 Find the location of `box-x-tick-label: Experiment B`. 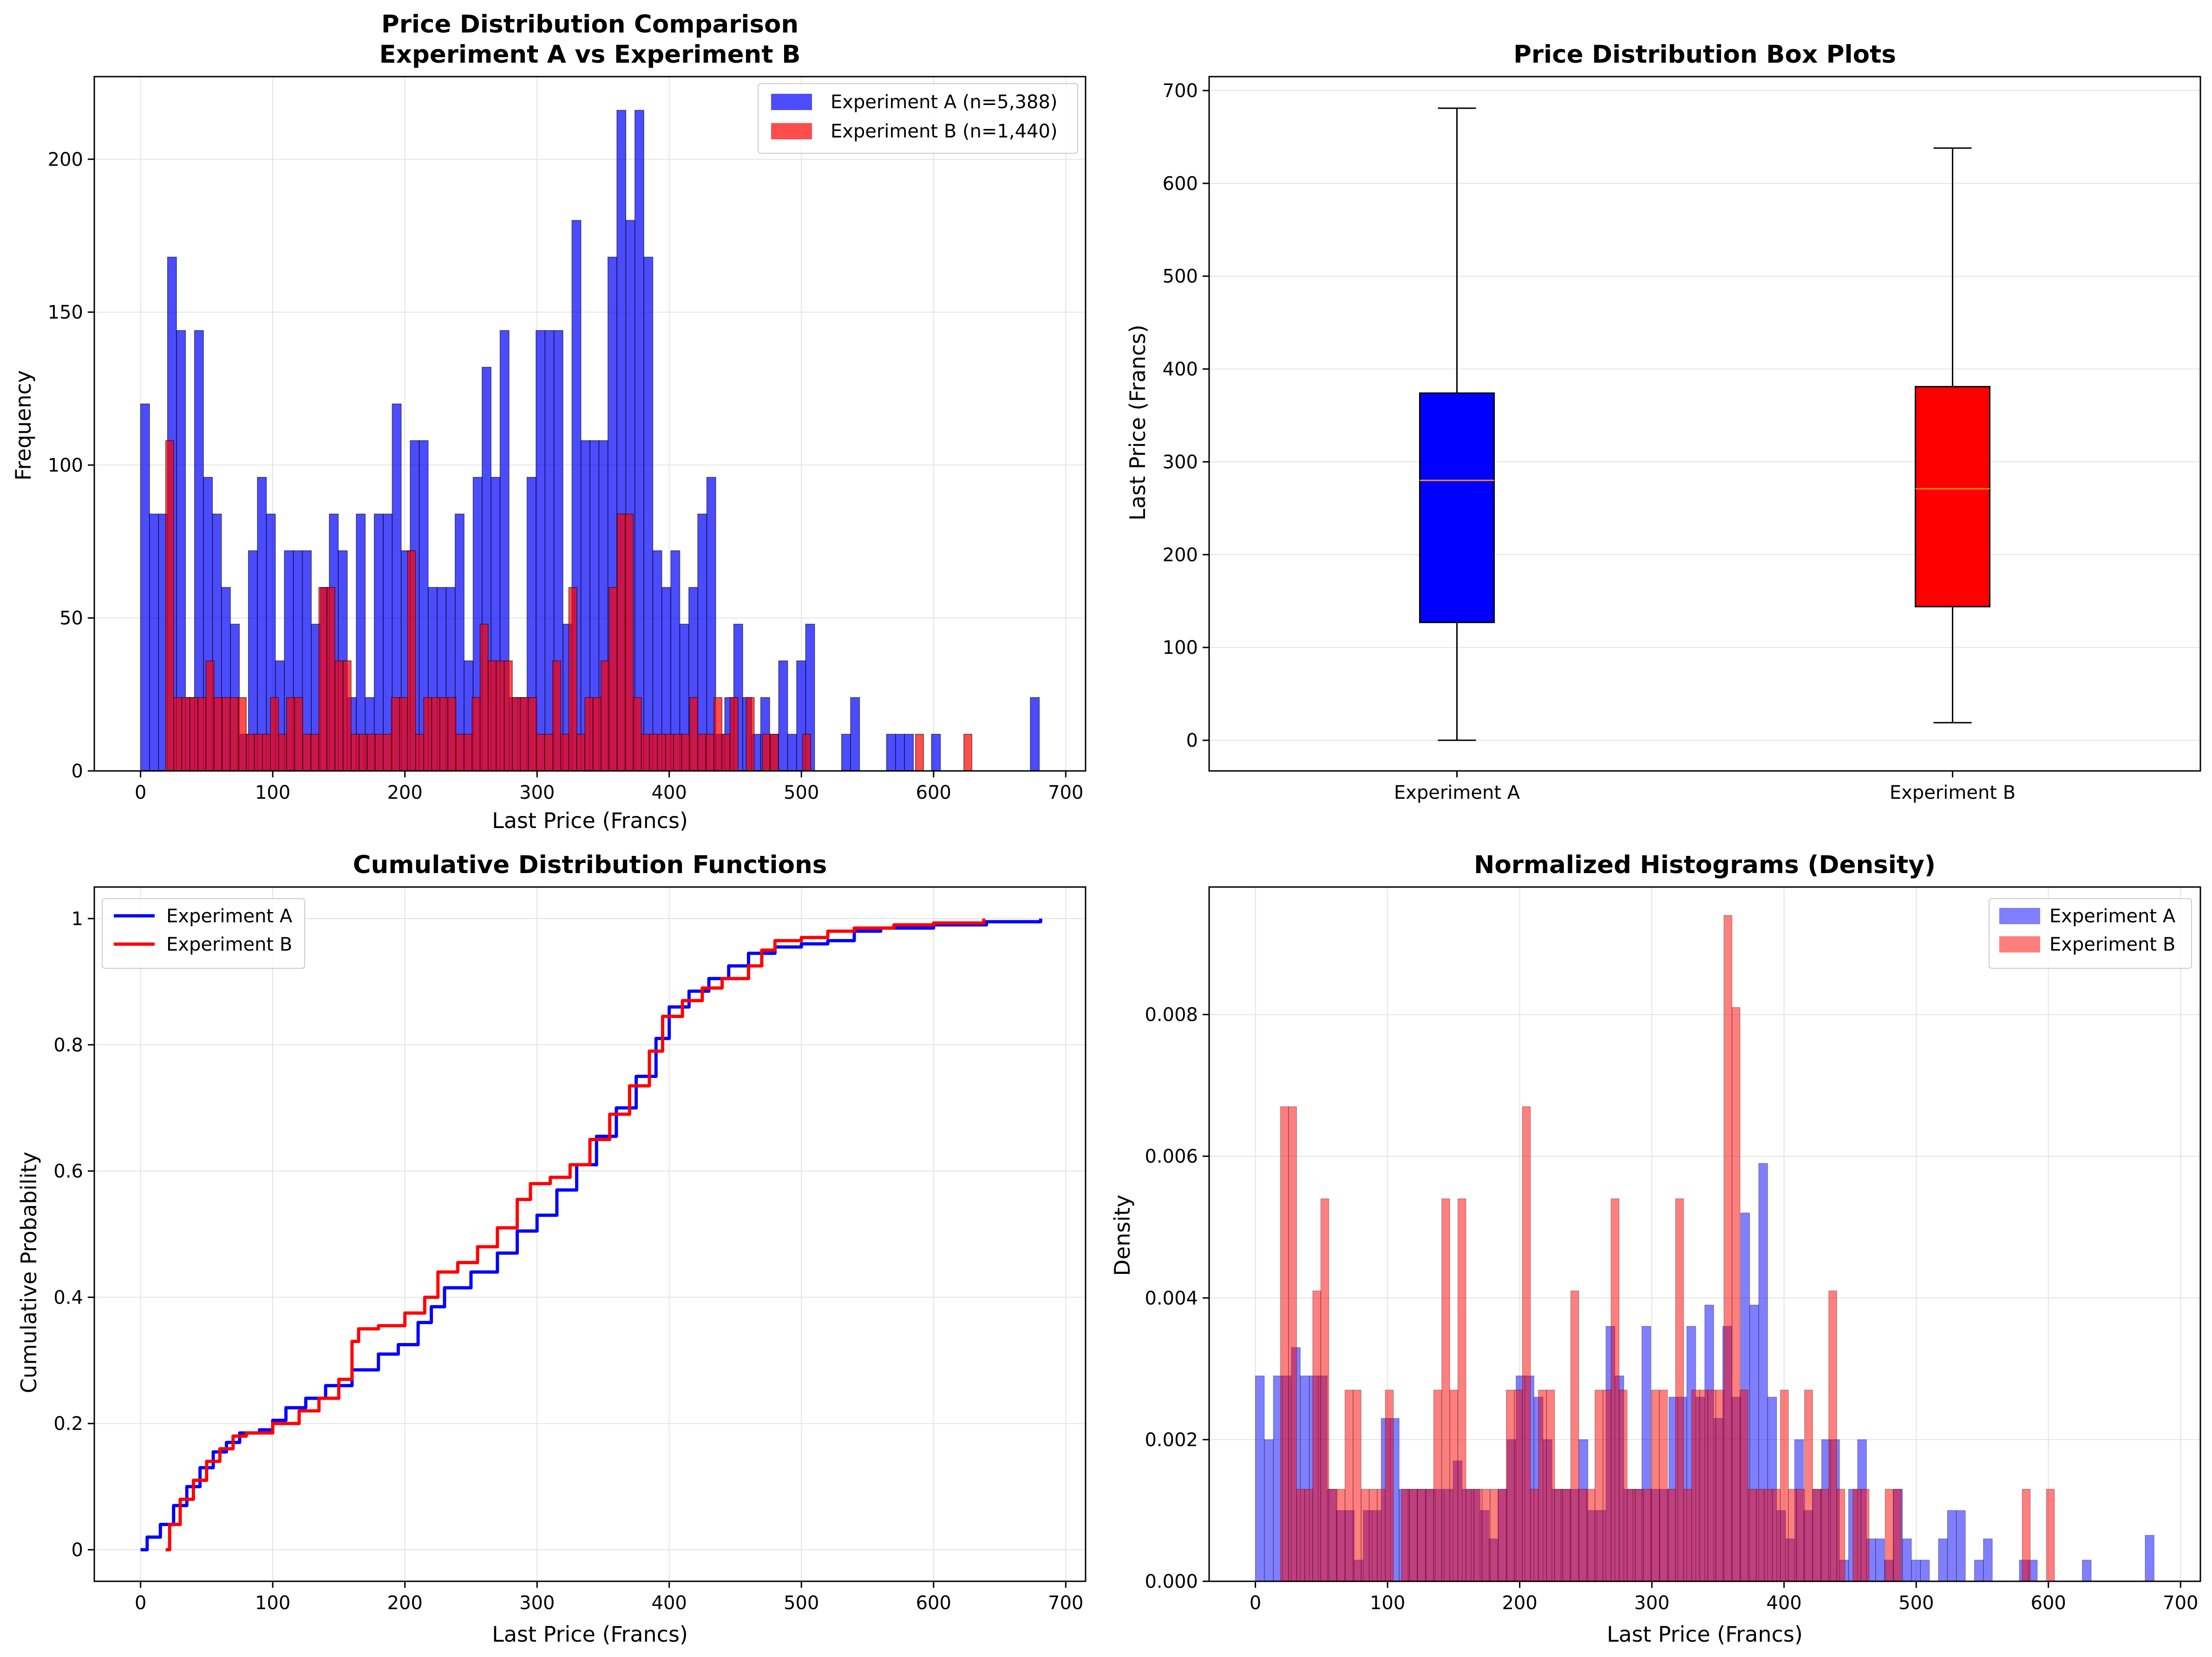

box-x-tick-label: Experiment B is located at coordinates (1953, 792).